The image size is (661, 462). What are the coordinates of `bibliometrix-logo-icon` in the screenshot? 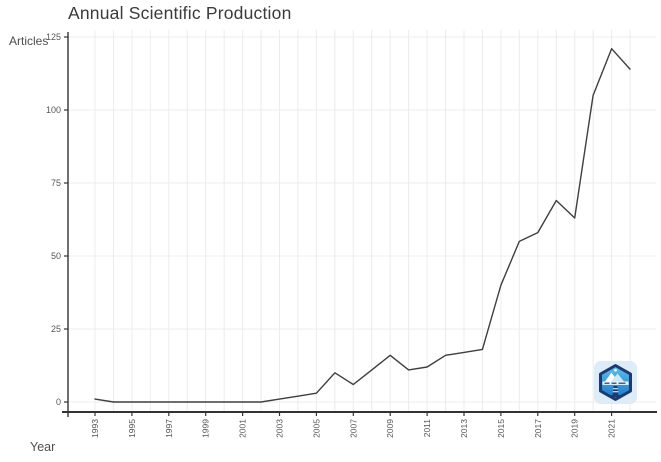 It's located at (615, 382).